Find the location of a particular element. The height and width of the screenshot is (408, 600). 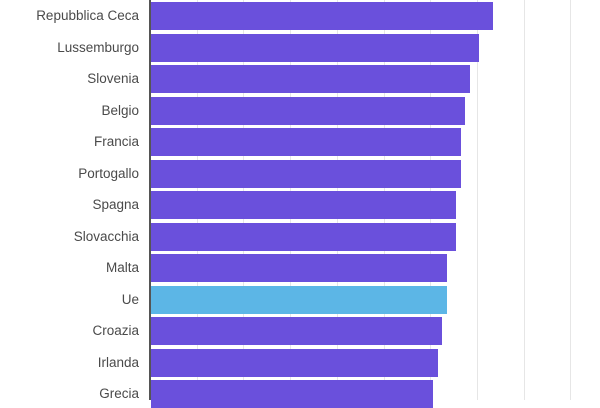

category-label: Spagna is located at coordinates (115, 204).